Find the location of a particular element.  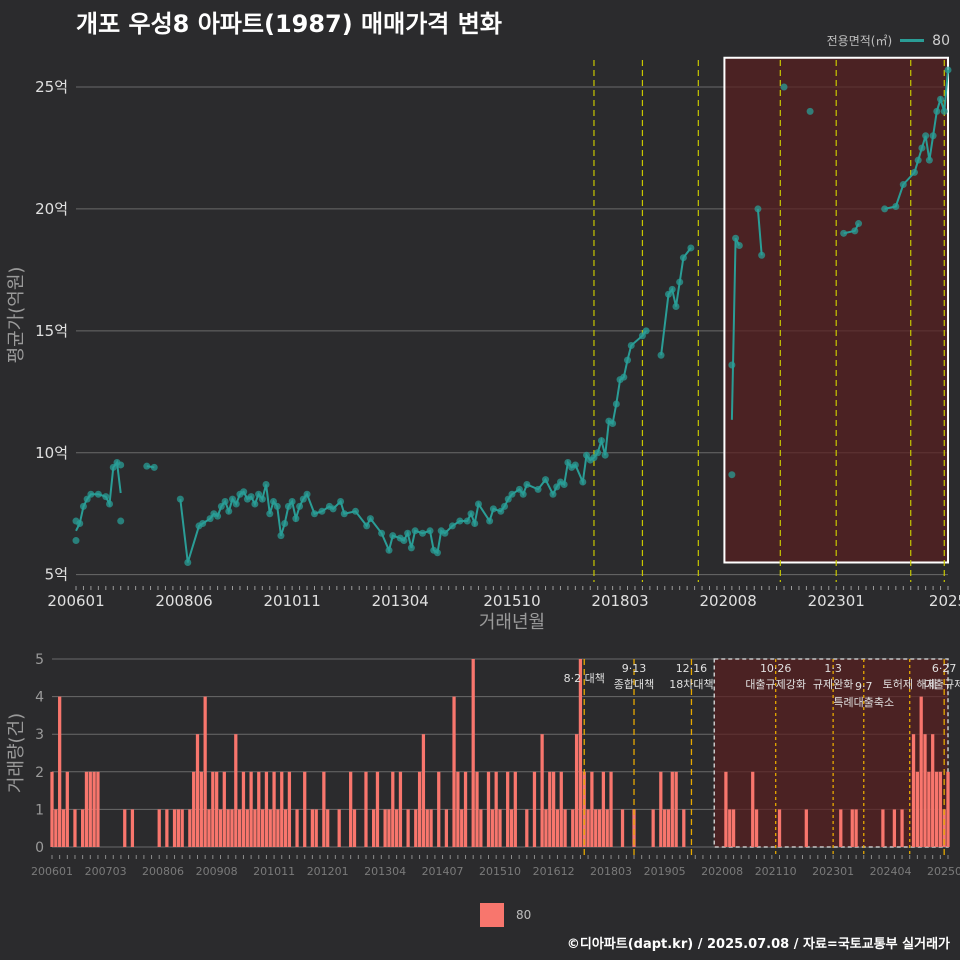

bar-x-tick-label: 202404 is located at coordinates (891, 871).